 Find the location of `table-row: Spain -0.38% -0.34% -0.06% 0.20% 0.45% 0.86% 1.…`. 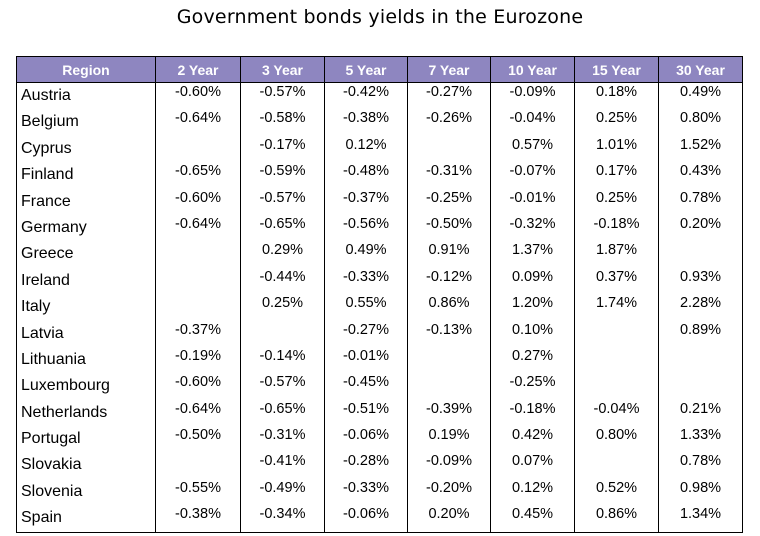

table-row: Spain -0.38% -0.34% -0.06% 0.20% 0.45% 0.86% 1.… is located at coordinates (379, 519).